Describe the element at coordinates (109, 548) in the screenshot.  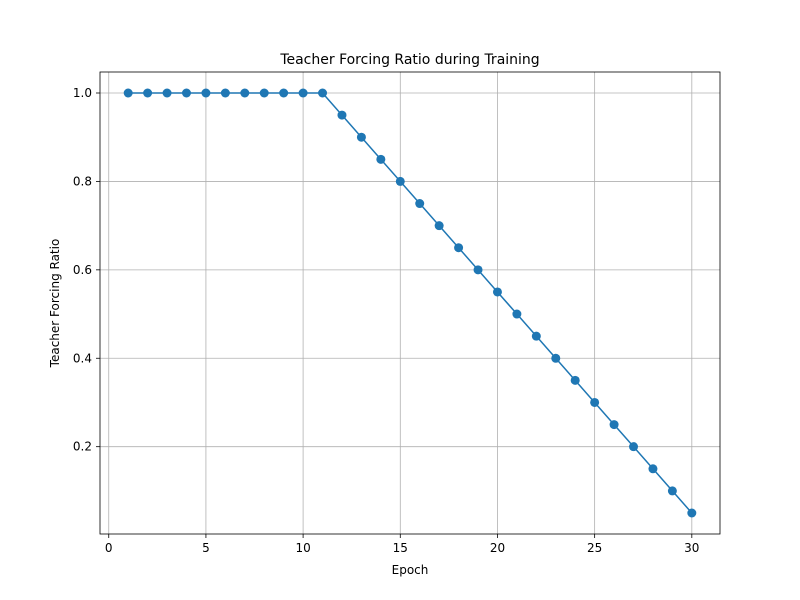
I see `x-tick-label: 0` at that location.